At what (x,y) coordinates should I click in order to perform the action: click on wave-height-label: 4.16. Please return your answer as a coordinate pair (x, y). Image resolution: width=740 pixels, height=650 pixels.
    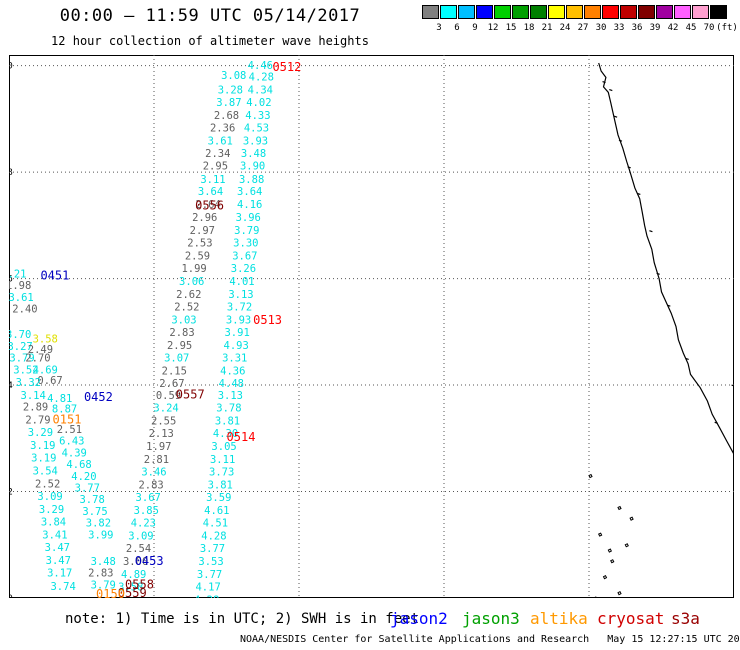
    Looking at the image, I should click on (249, 205).